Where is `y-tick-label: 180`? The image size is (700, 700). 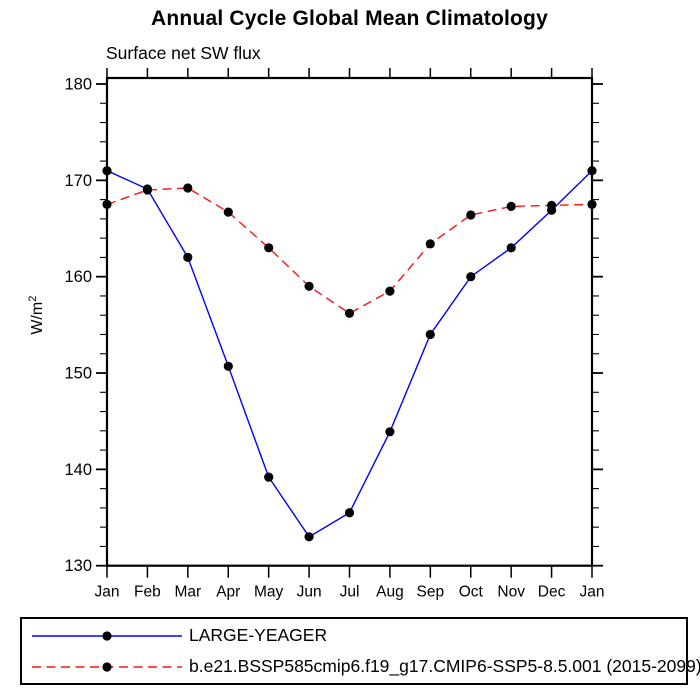 y-tick-label: 180 is located at coordinates (78, 85).